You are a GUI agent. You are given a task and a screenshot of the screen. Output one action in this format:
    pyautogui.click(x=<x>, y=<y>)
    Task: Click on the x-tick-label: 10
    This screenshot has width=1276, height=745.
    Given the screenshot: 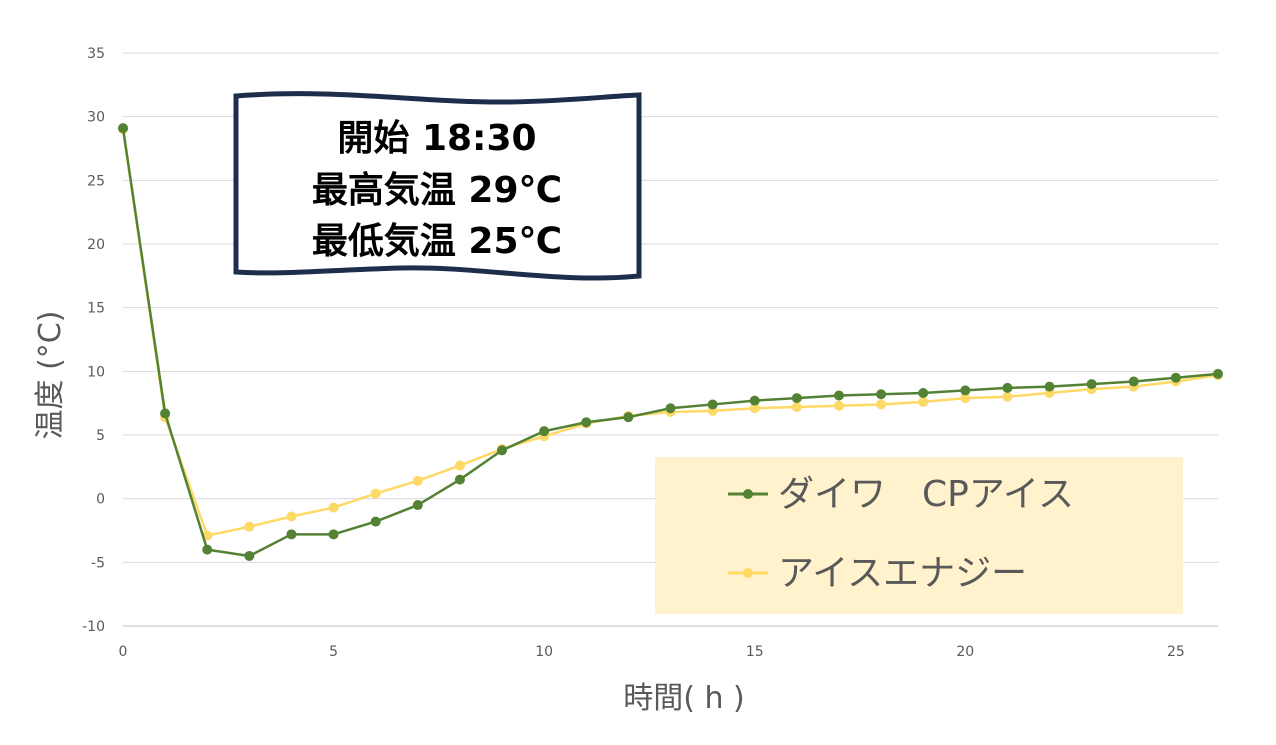 What is the action you would take?
    pyautogui.click(x=544, y=652)
    